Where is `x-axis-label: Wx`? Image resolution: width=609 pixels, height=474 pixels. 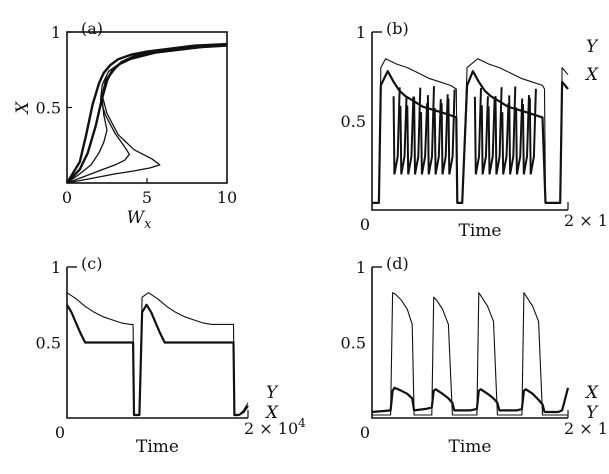 x-axis-label: Wx is located at coordinates (139, 220).